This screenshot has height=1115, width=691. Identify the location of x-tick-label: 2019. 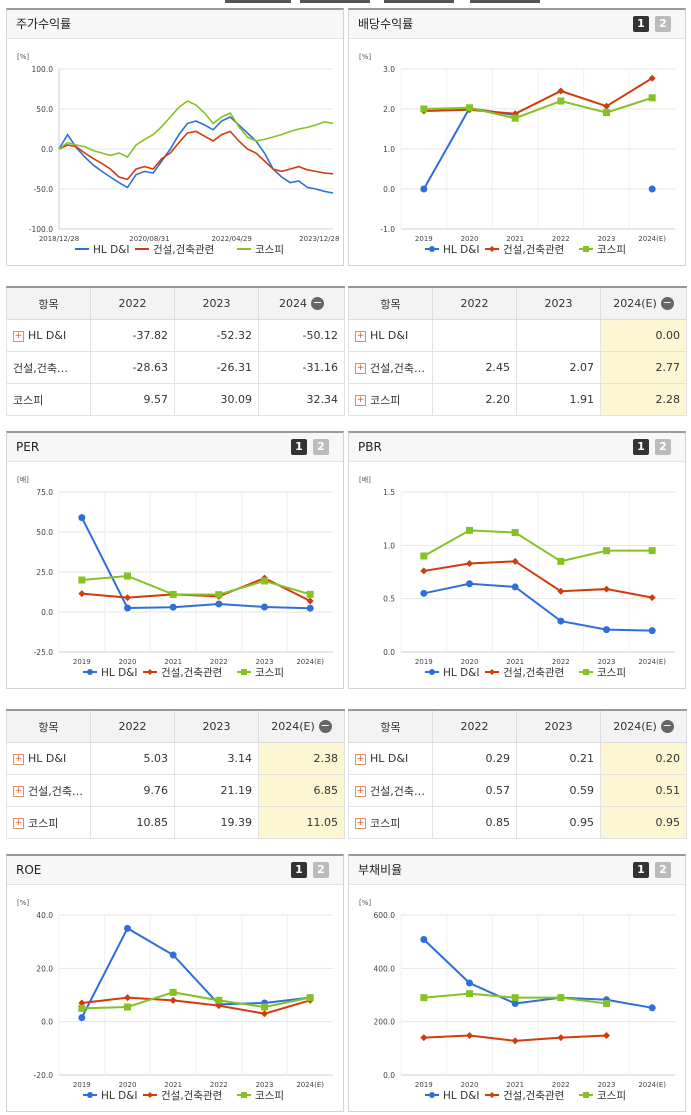
(424, 662).